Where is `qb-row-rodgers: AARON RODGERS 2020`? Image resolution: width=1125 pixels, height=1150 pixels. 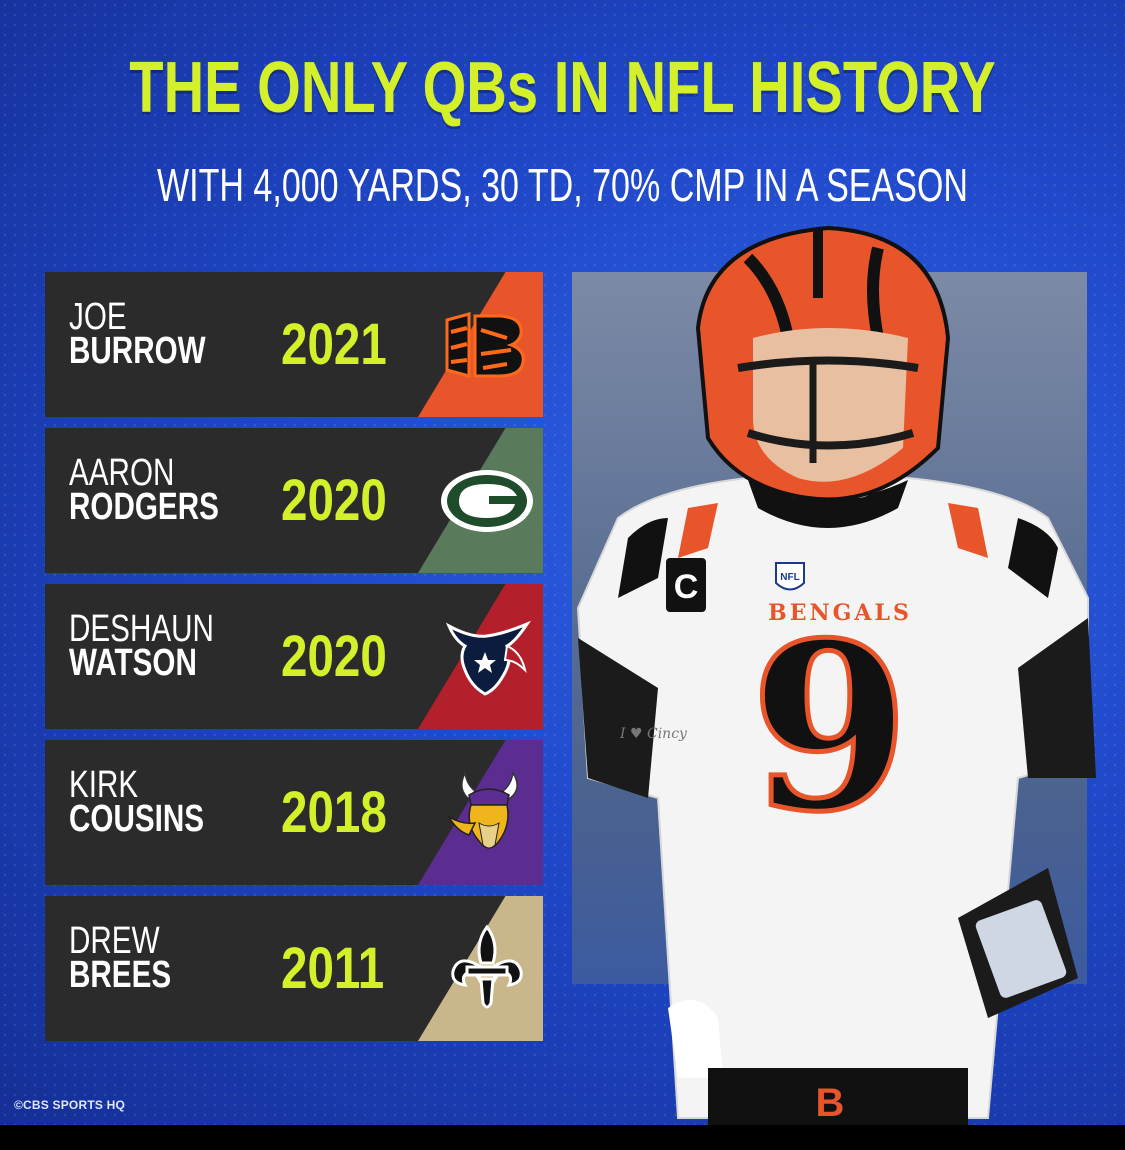
qb-row-rodgers: AARON RODGERS 2020 is located at coordinates (294, 500).